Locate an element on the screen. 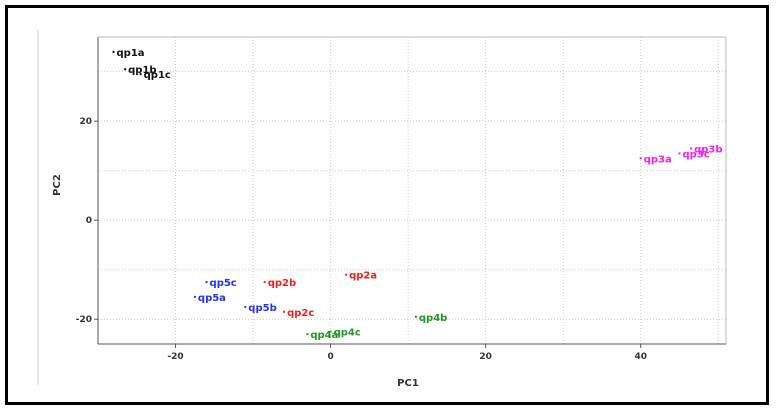  y-axis-label: PC2 is located at coordinates (57, 185).